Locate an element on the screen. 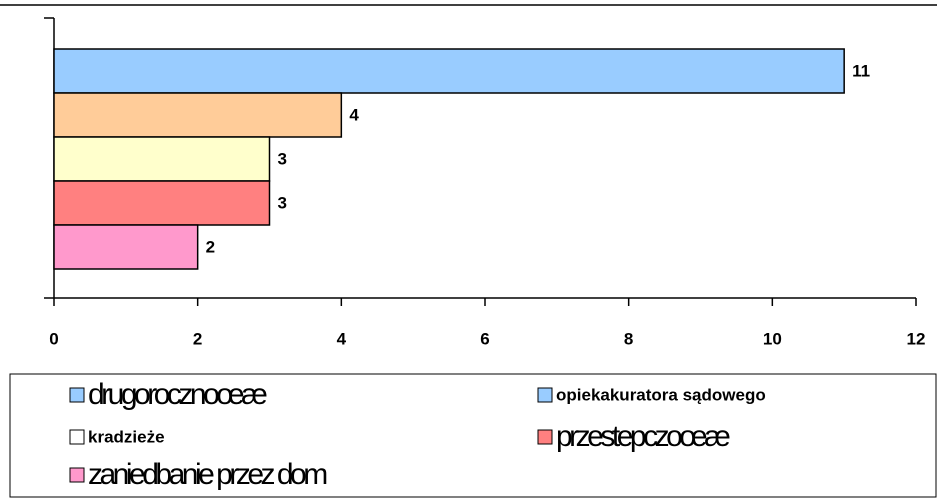  legend-label: opiekakuratora sądowego is located at coordinates (661, 394).